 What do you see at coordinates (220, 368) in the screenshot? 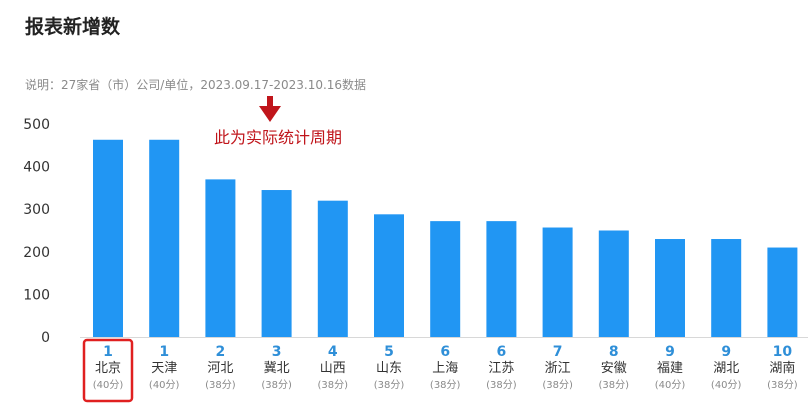
I see `category-label: 河北` at bounding box center [220, 368].